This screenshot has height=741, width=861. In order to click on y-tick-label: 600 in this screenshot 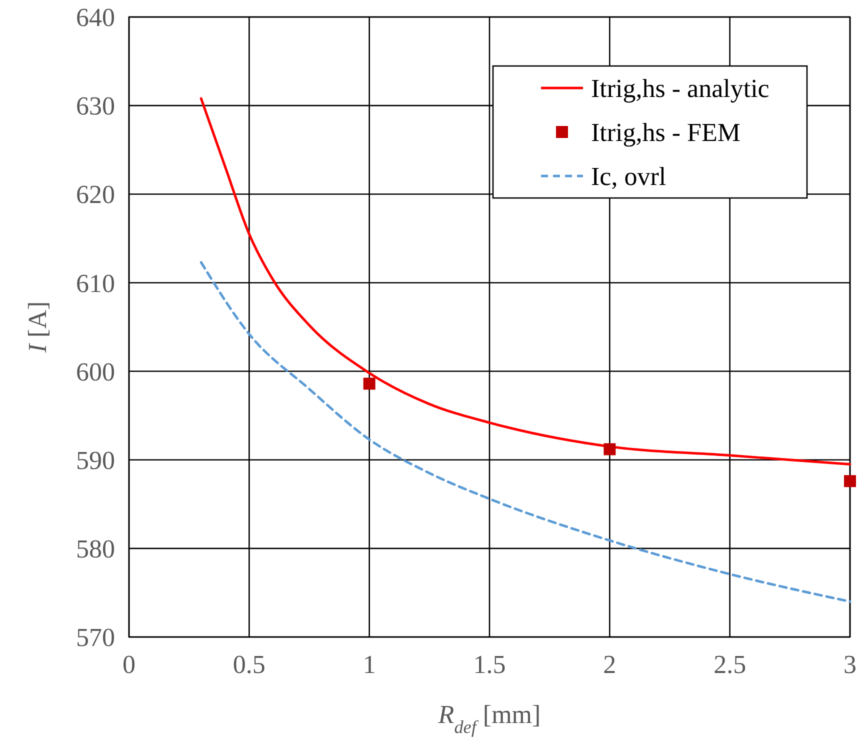, I will do `click(95, 371)`.